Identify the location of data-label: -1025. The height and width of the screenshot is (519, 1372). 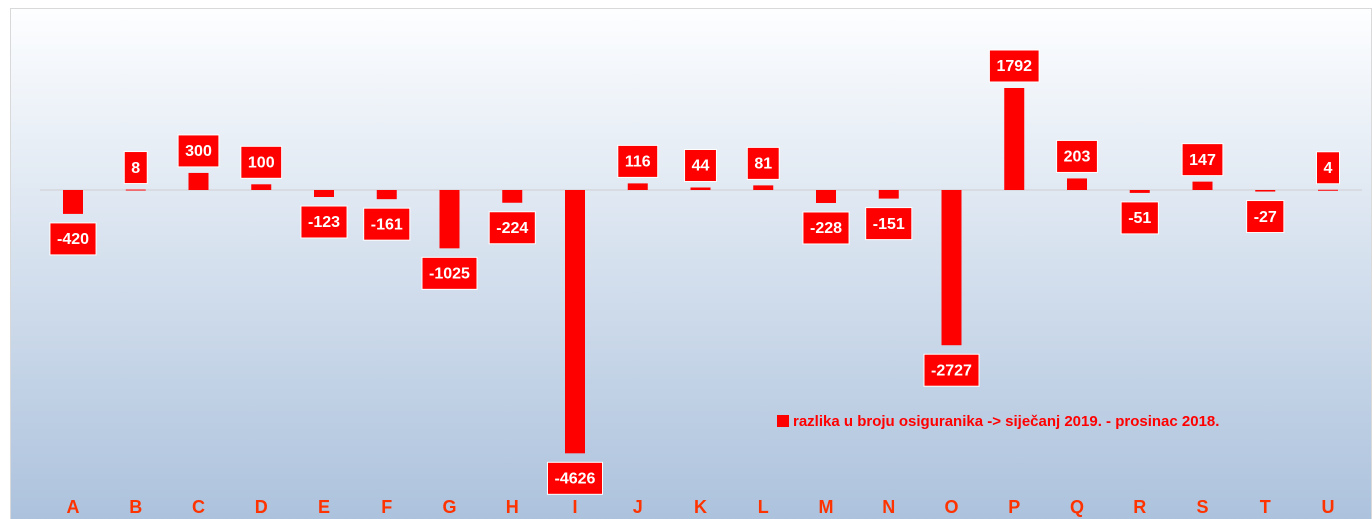
(449, 274).